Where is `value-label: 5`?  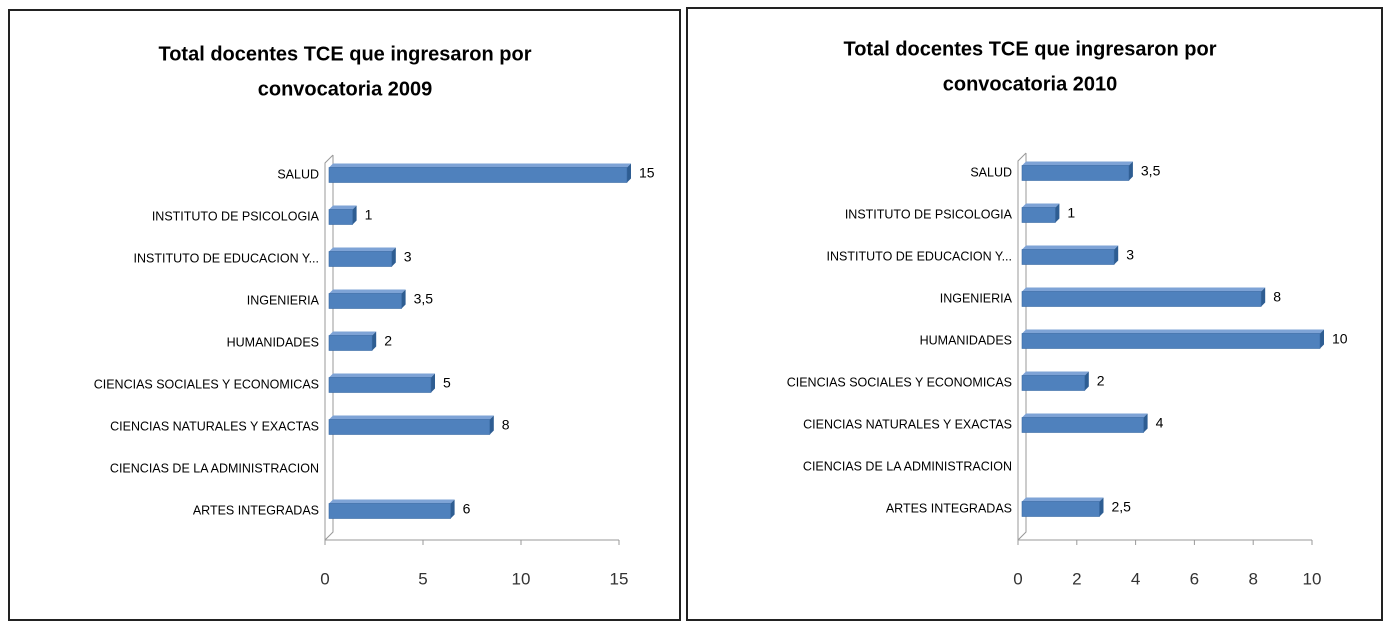
value-label: 5 is located at coordinates (447, 383).